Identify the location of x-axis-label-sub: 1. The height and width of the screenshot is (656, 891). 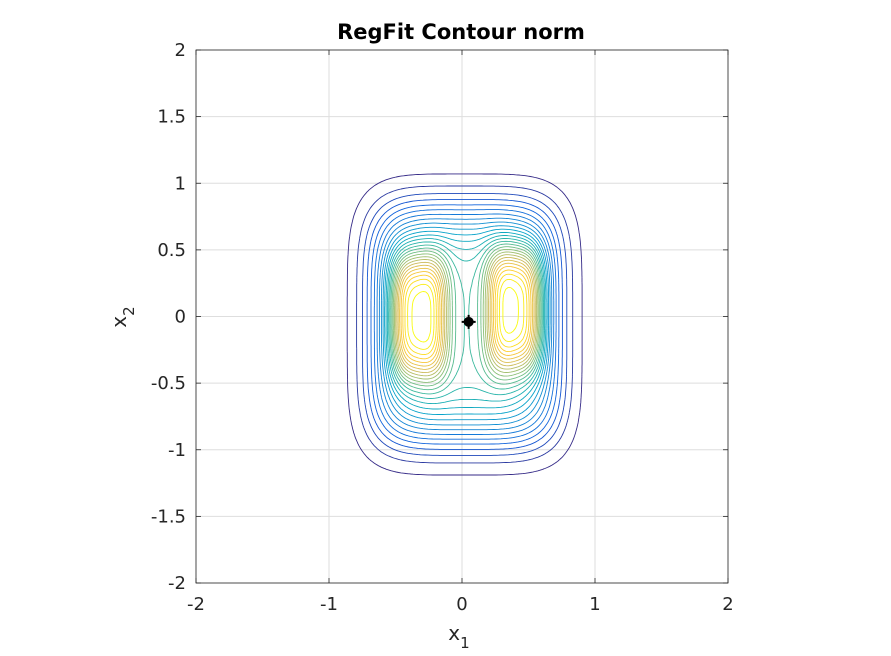
(465, 643).